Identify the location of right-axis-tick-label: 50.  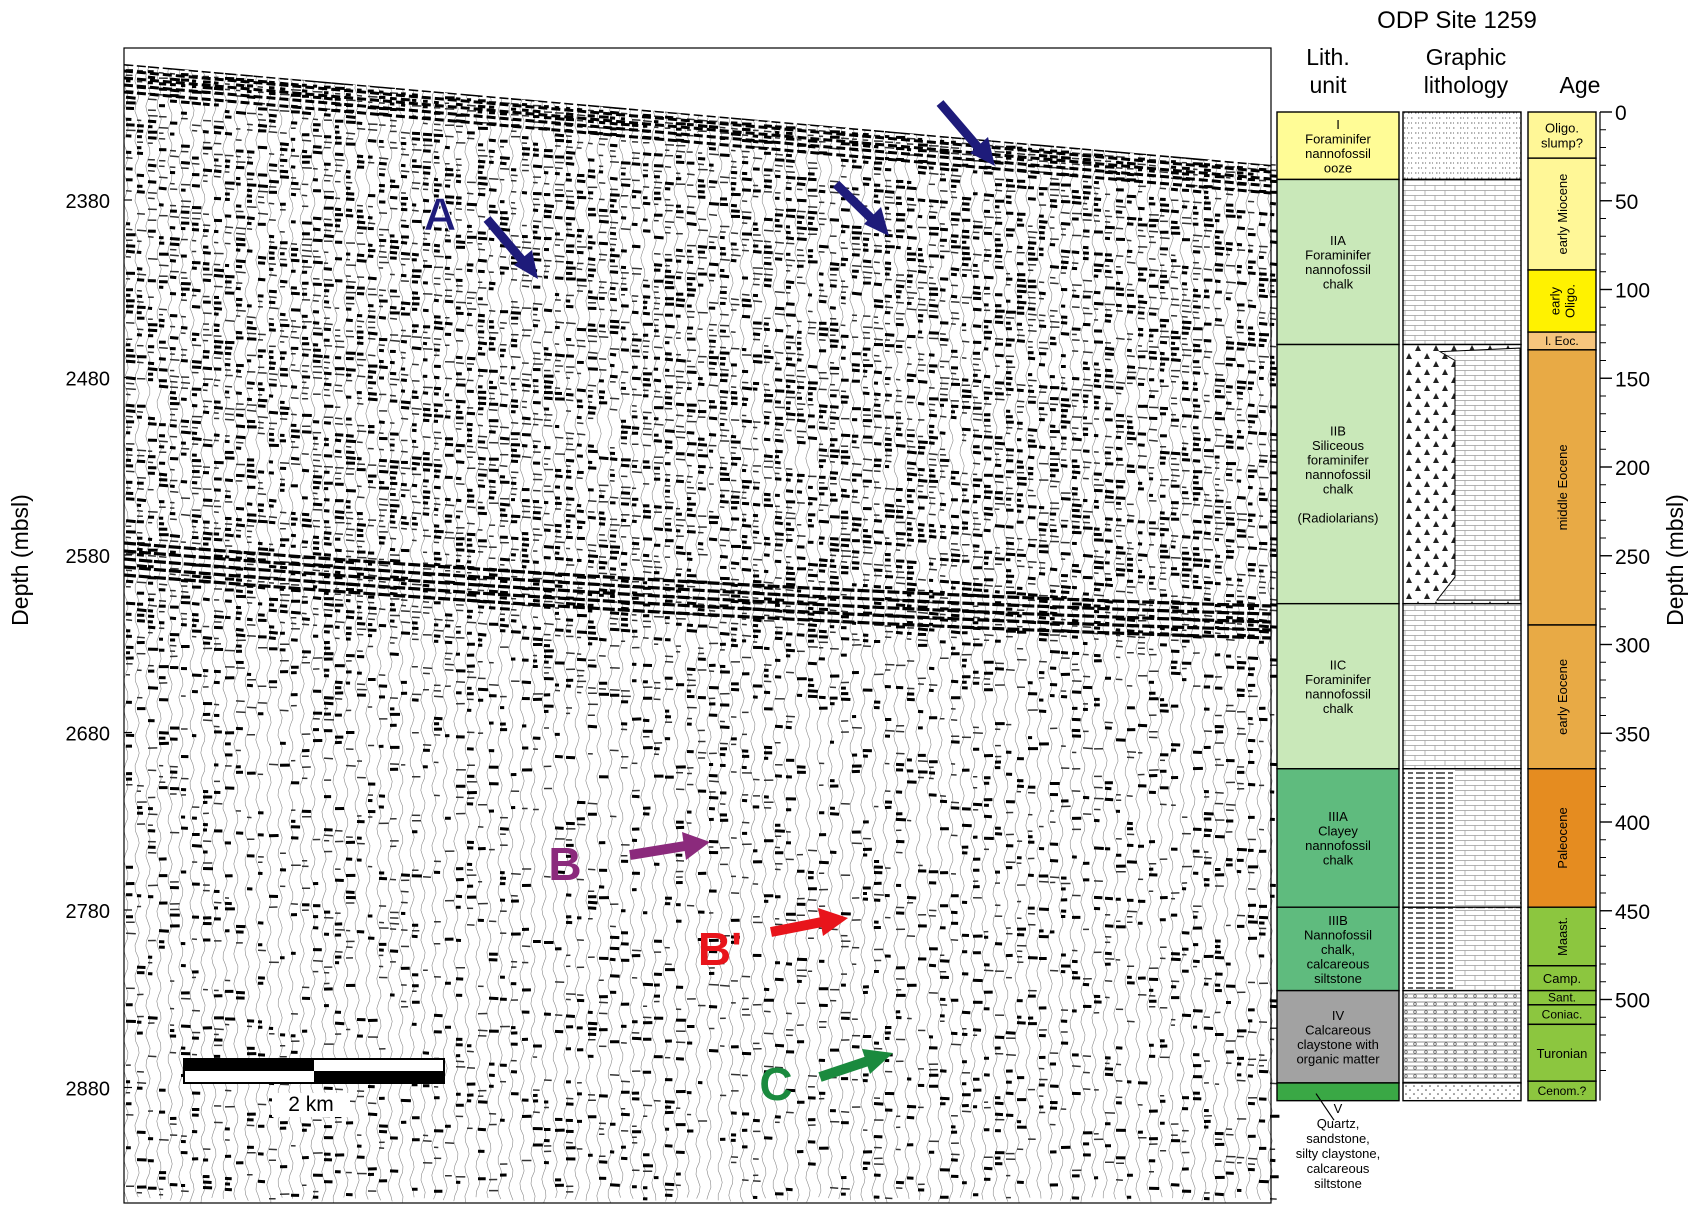
(1626, 202).